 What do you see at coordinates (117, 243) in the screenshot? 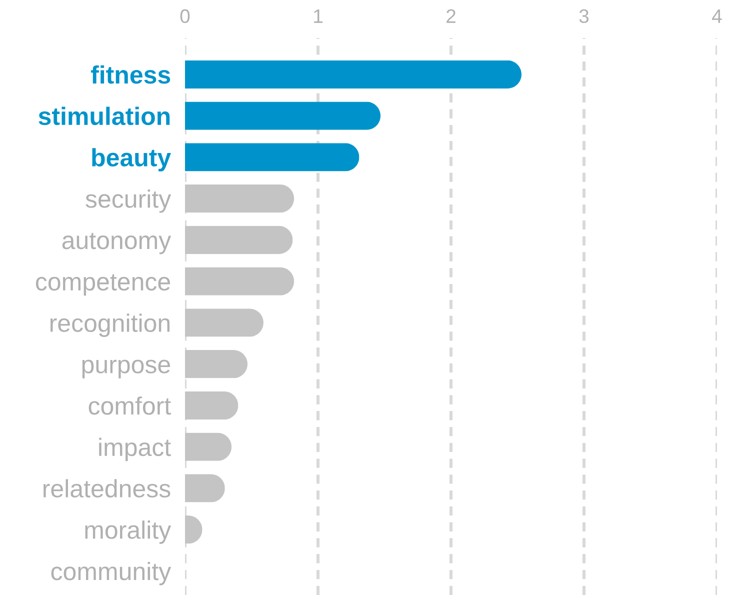
I see `y-tick-label: autonomy` at bounding box center [117, 243].